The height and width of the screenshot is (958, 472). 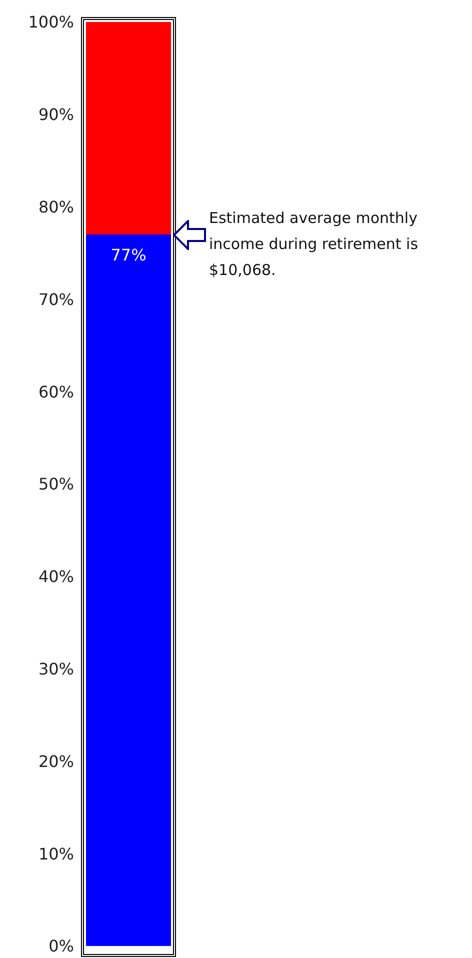 What do you see at coordinates (61, 946) in the screenshot?
I see `y-tick-label: 0%` at bounding box center [61, 946].